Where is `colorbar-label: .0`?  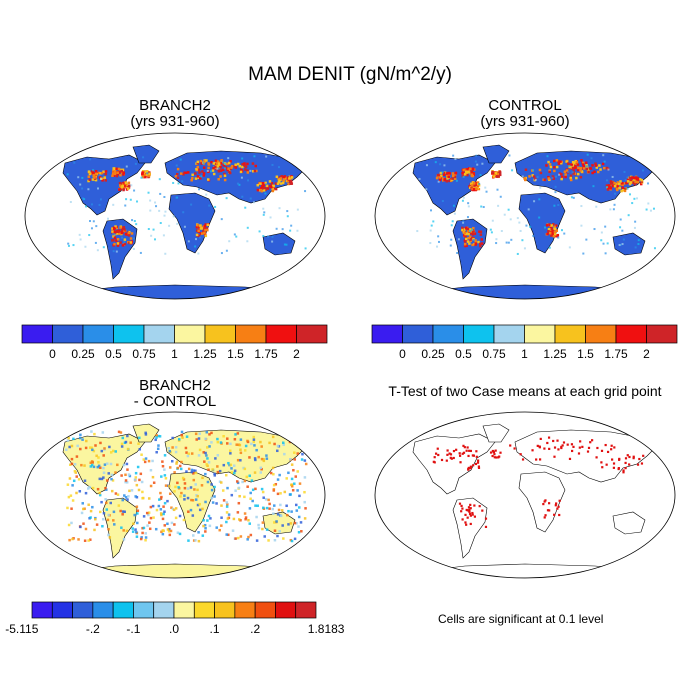 colorbar-label: .0 is located at coordinates (173, 629).